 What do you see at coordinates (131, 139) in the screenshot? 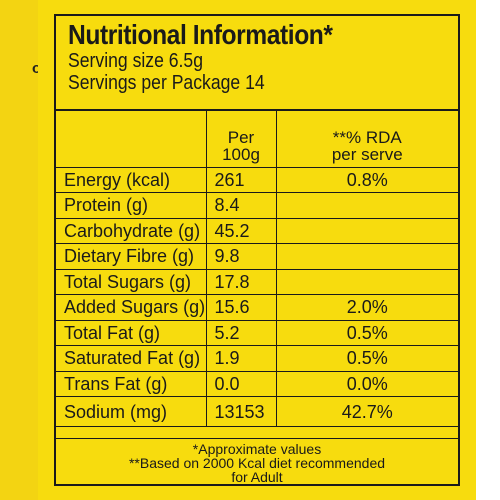
I see `header-nutrient` at bounding box center [131, 139].